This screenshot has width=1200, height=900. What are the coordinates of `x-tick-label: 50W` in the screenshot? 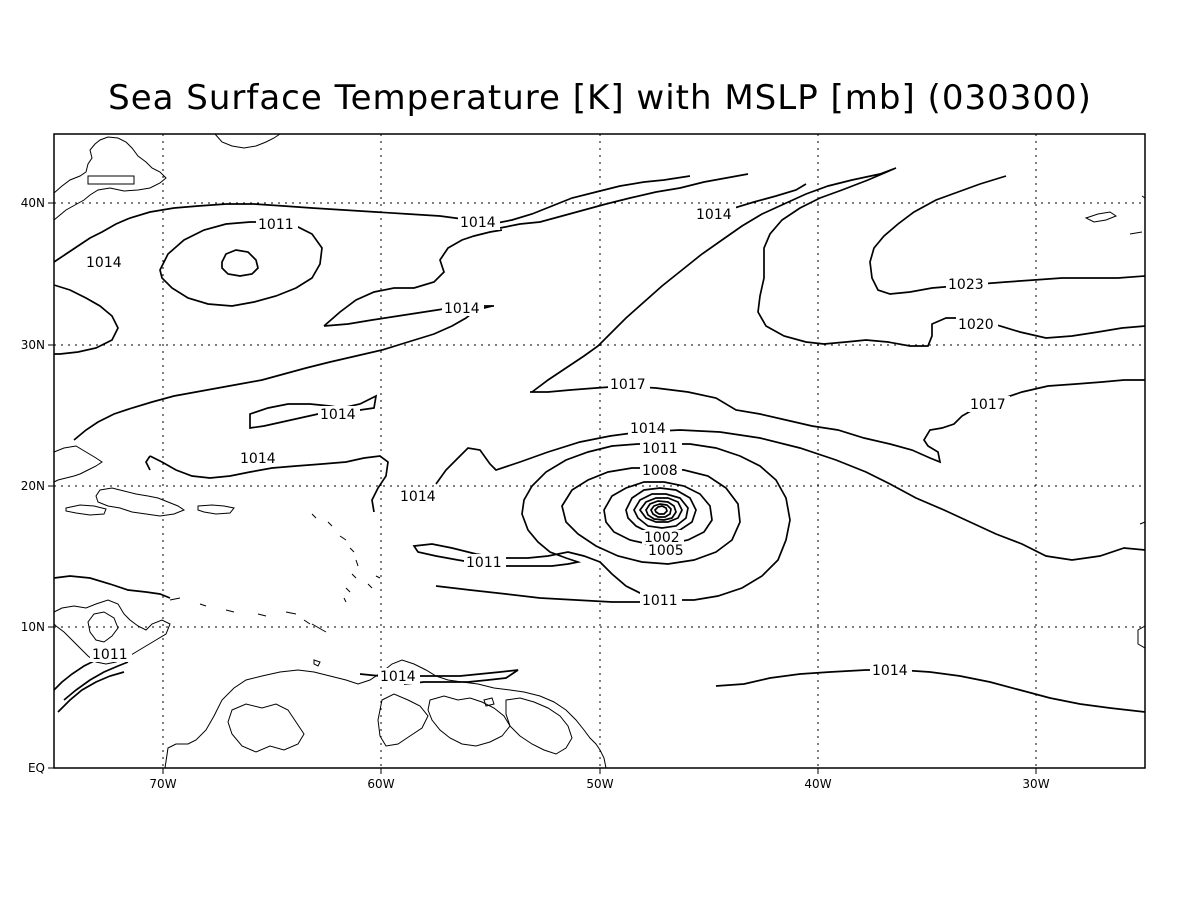 It's located at (599, 784).